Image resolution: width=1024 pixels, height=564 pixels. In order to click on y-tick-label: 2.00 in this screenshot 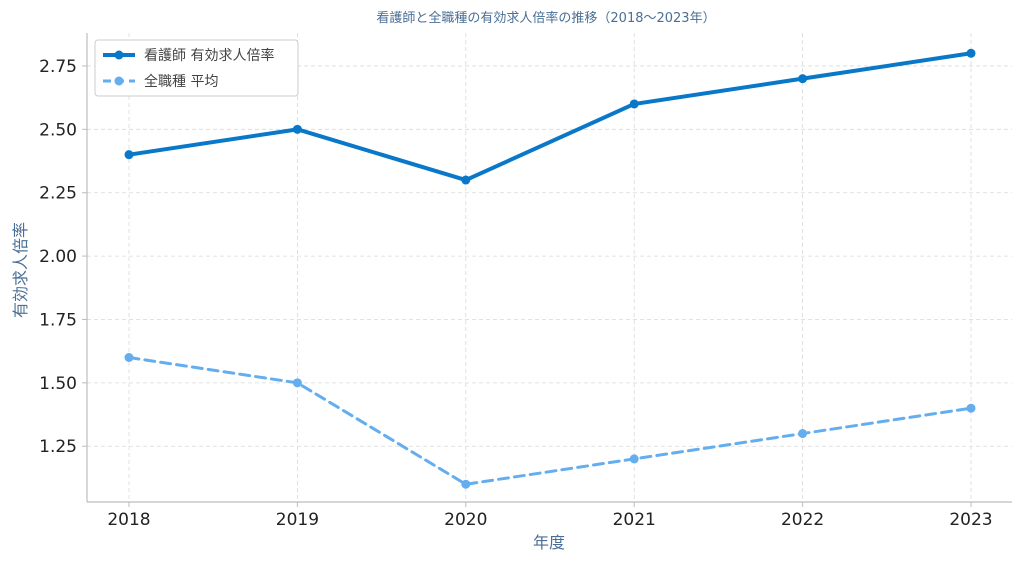, I will do `click(58, 257)`.